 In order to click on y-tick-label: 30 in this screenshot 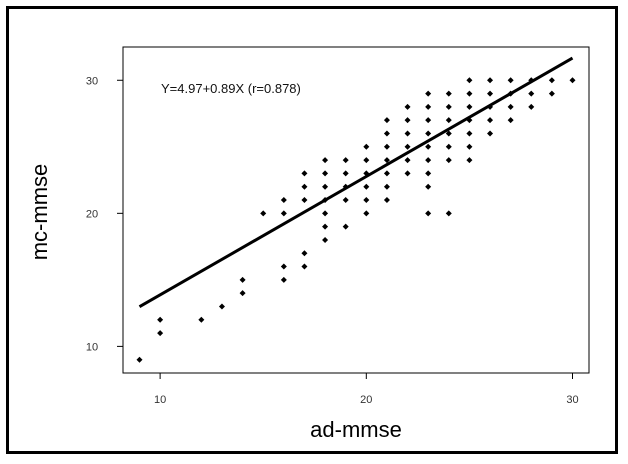, I will do `click(92, 81)`.